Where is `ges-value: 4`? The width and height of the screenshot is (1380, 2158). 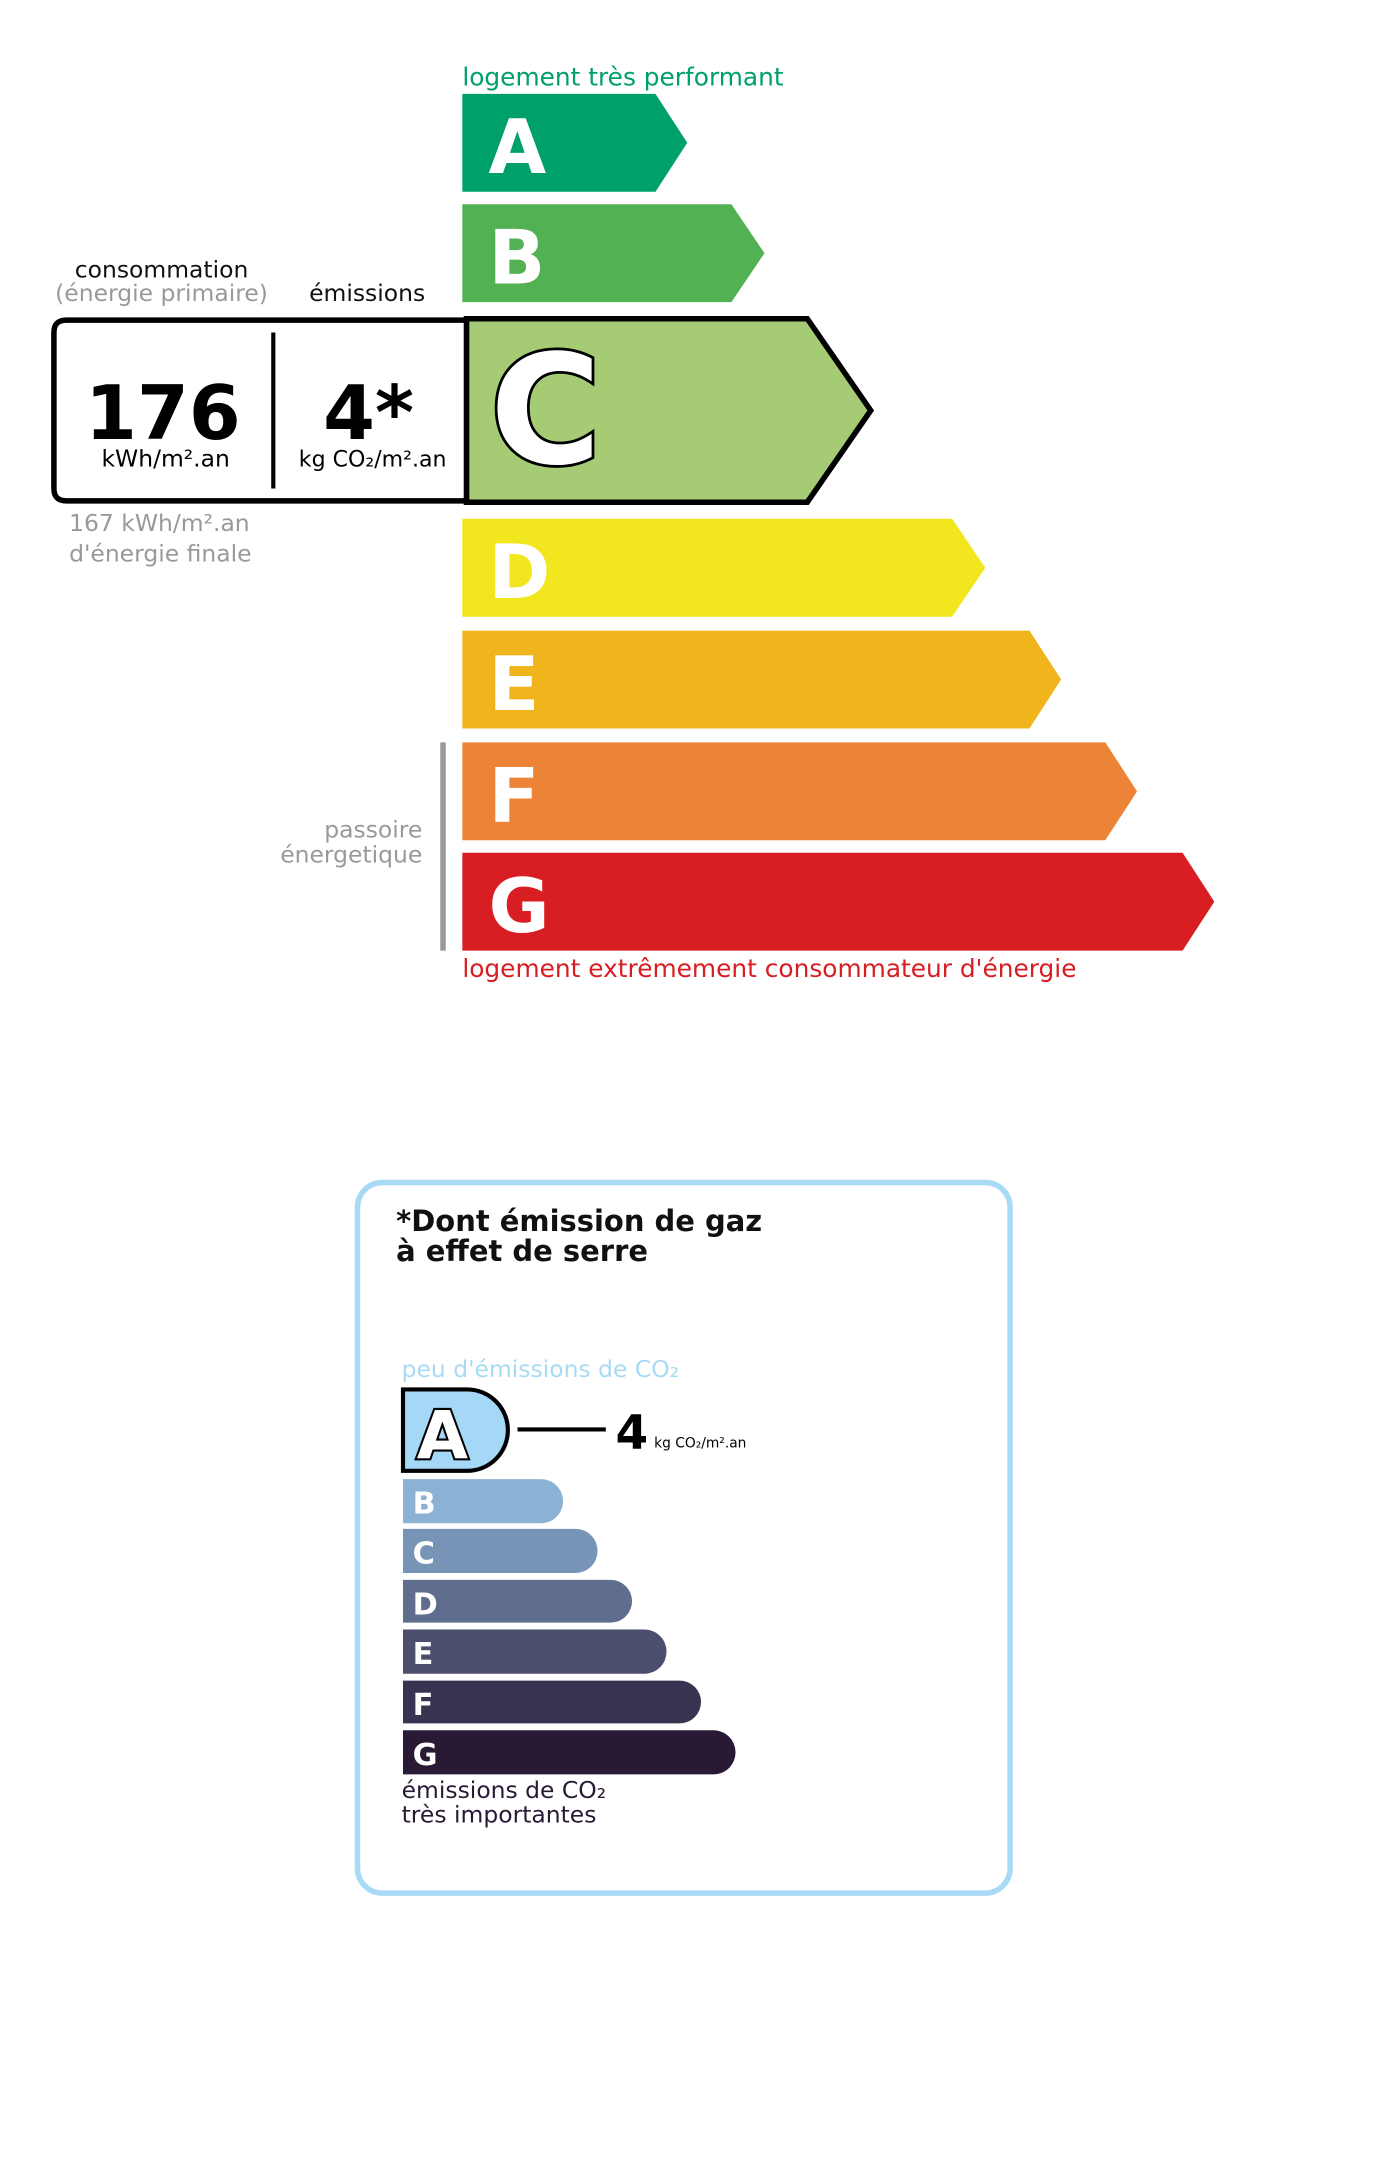
ges-value: 4 is located at coordinates (631, 1433).